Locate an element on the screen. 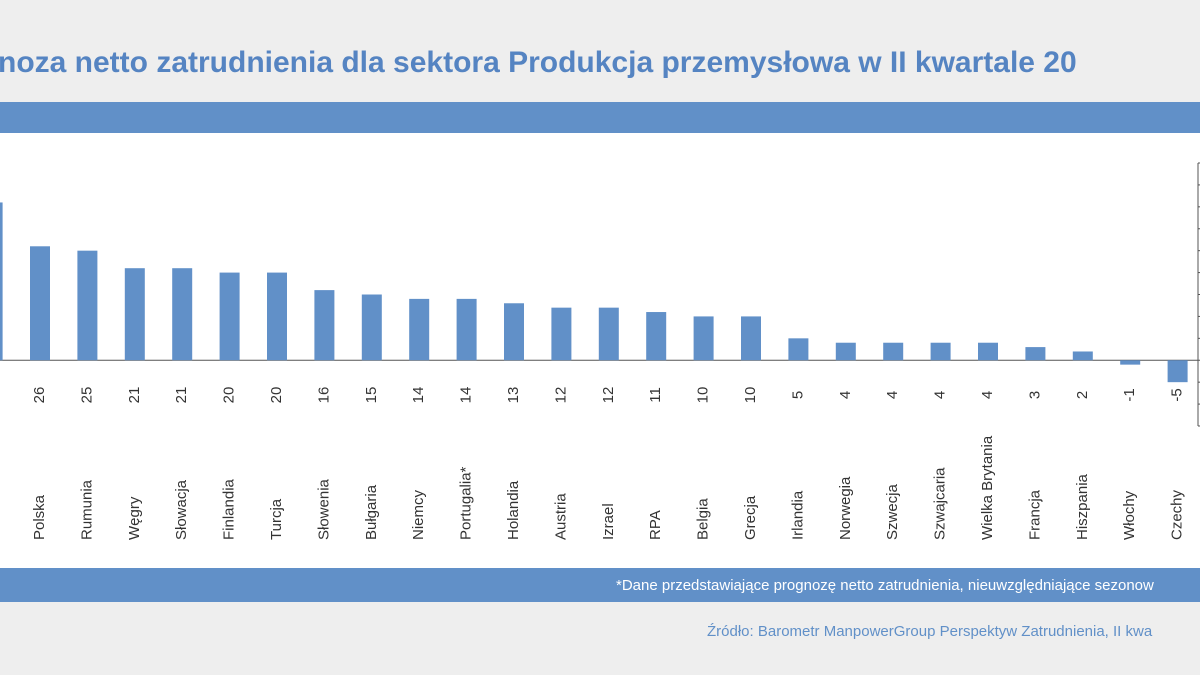  value-label: -5 is located at coordinates (1177, 394).